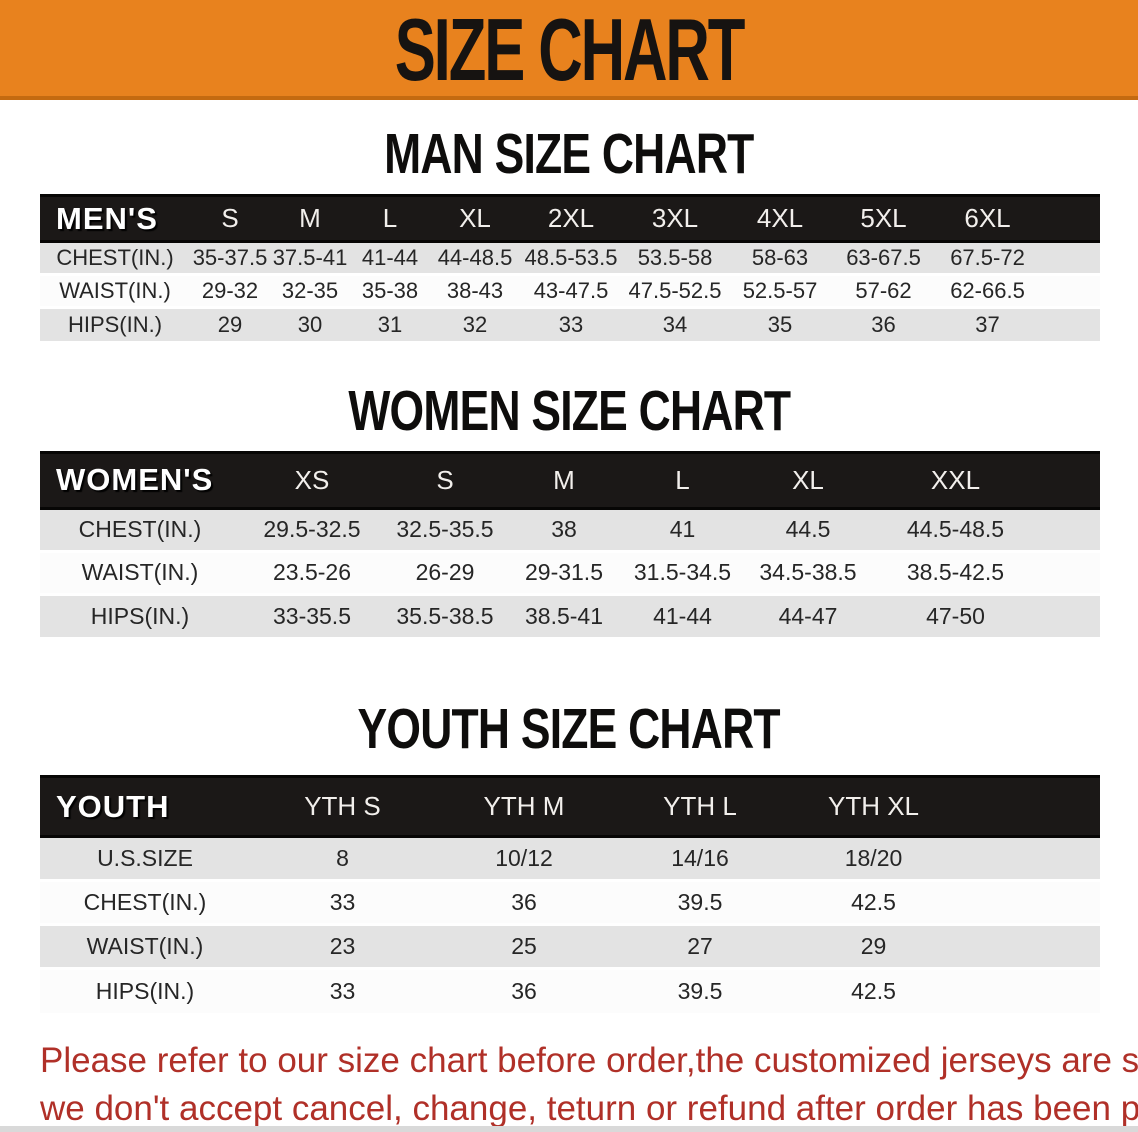 This screenshot has width=1138, height=1132. What do you see at coordinates (230, 290) in the screenshot?
I see `size-value-cell: 29-32` at bounding box center [230, 290].